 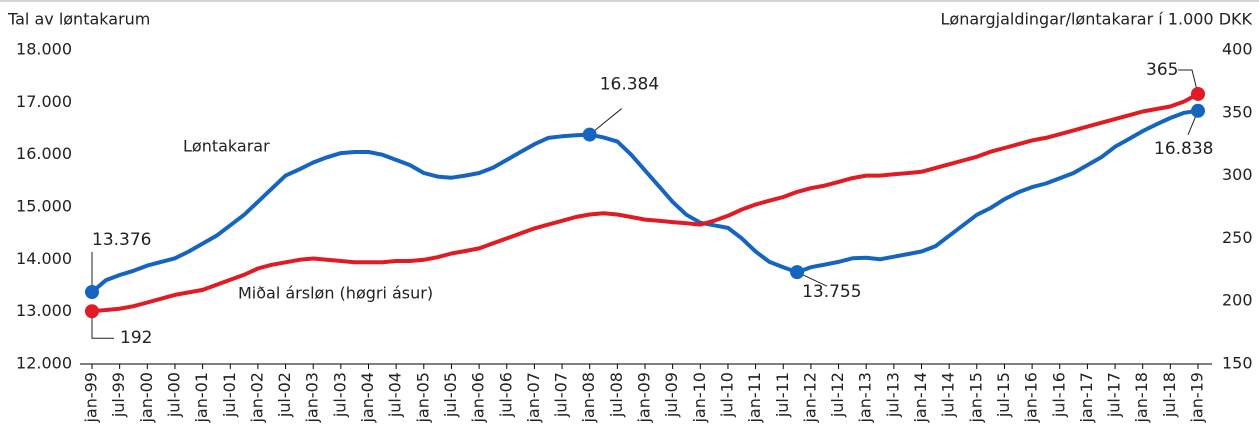 I want to click on y-tick-label: 16.000, so click(x=44, y=153).